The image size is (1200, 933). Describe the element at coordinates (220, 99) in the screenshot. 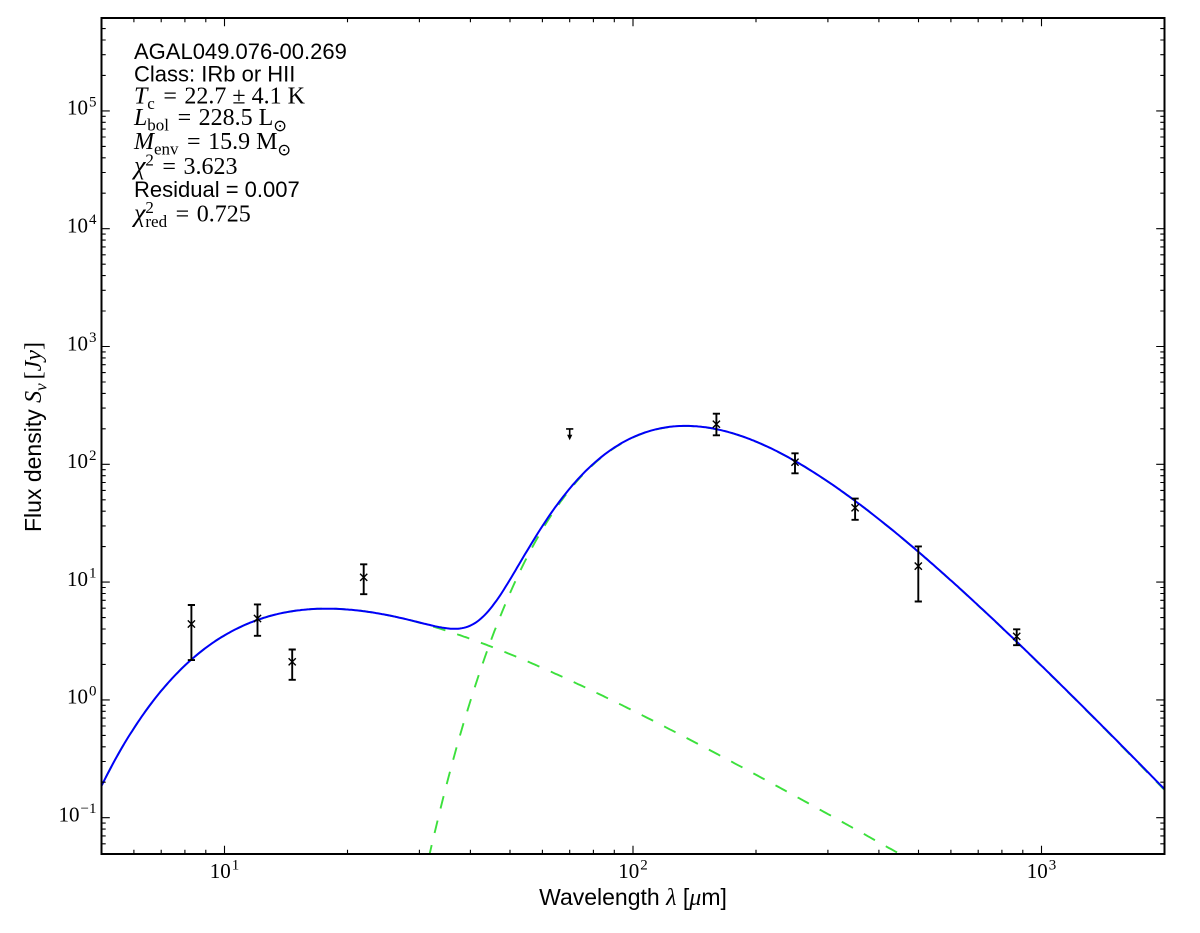

I see `svg-text:Tc=22.7 ± 4.1 K: Tc = 22.7 ± 4.1 K` at that location.